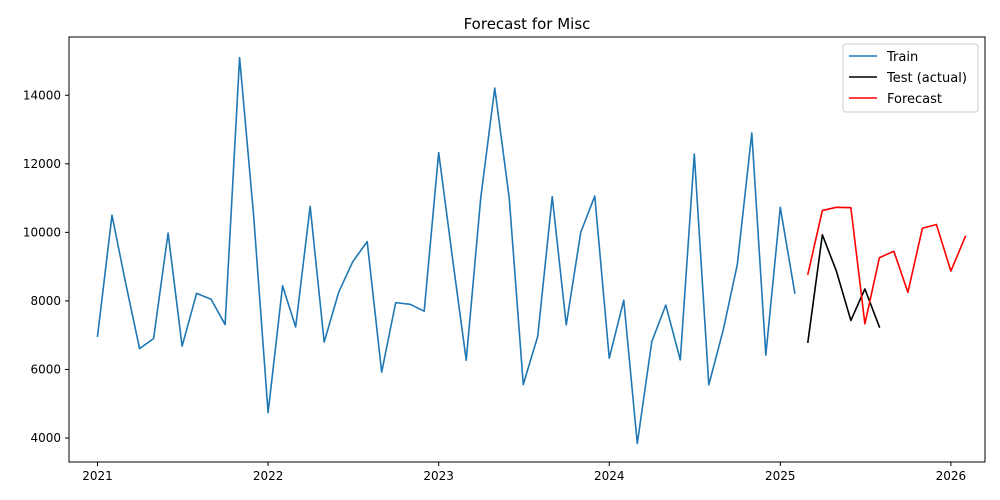 Image resolution: width=1000 pixels, height=500 pixels. Describe the element at coordinates (780, 476) in the screenshot. I see `x-tick-label: 2025` at that location.